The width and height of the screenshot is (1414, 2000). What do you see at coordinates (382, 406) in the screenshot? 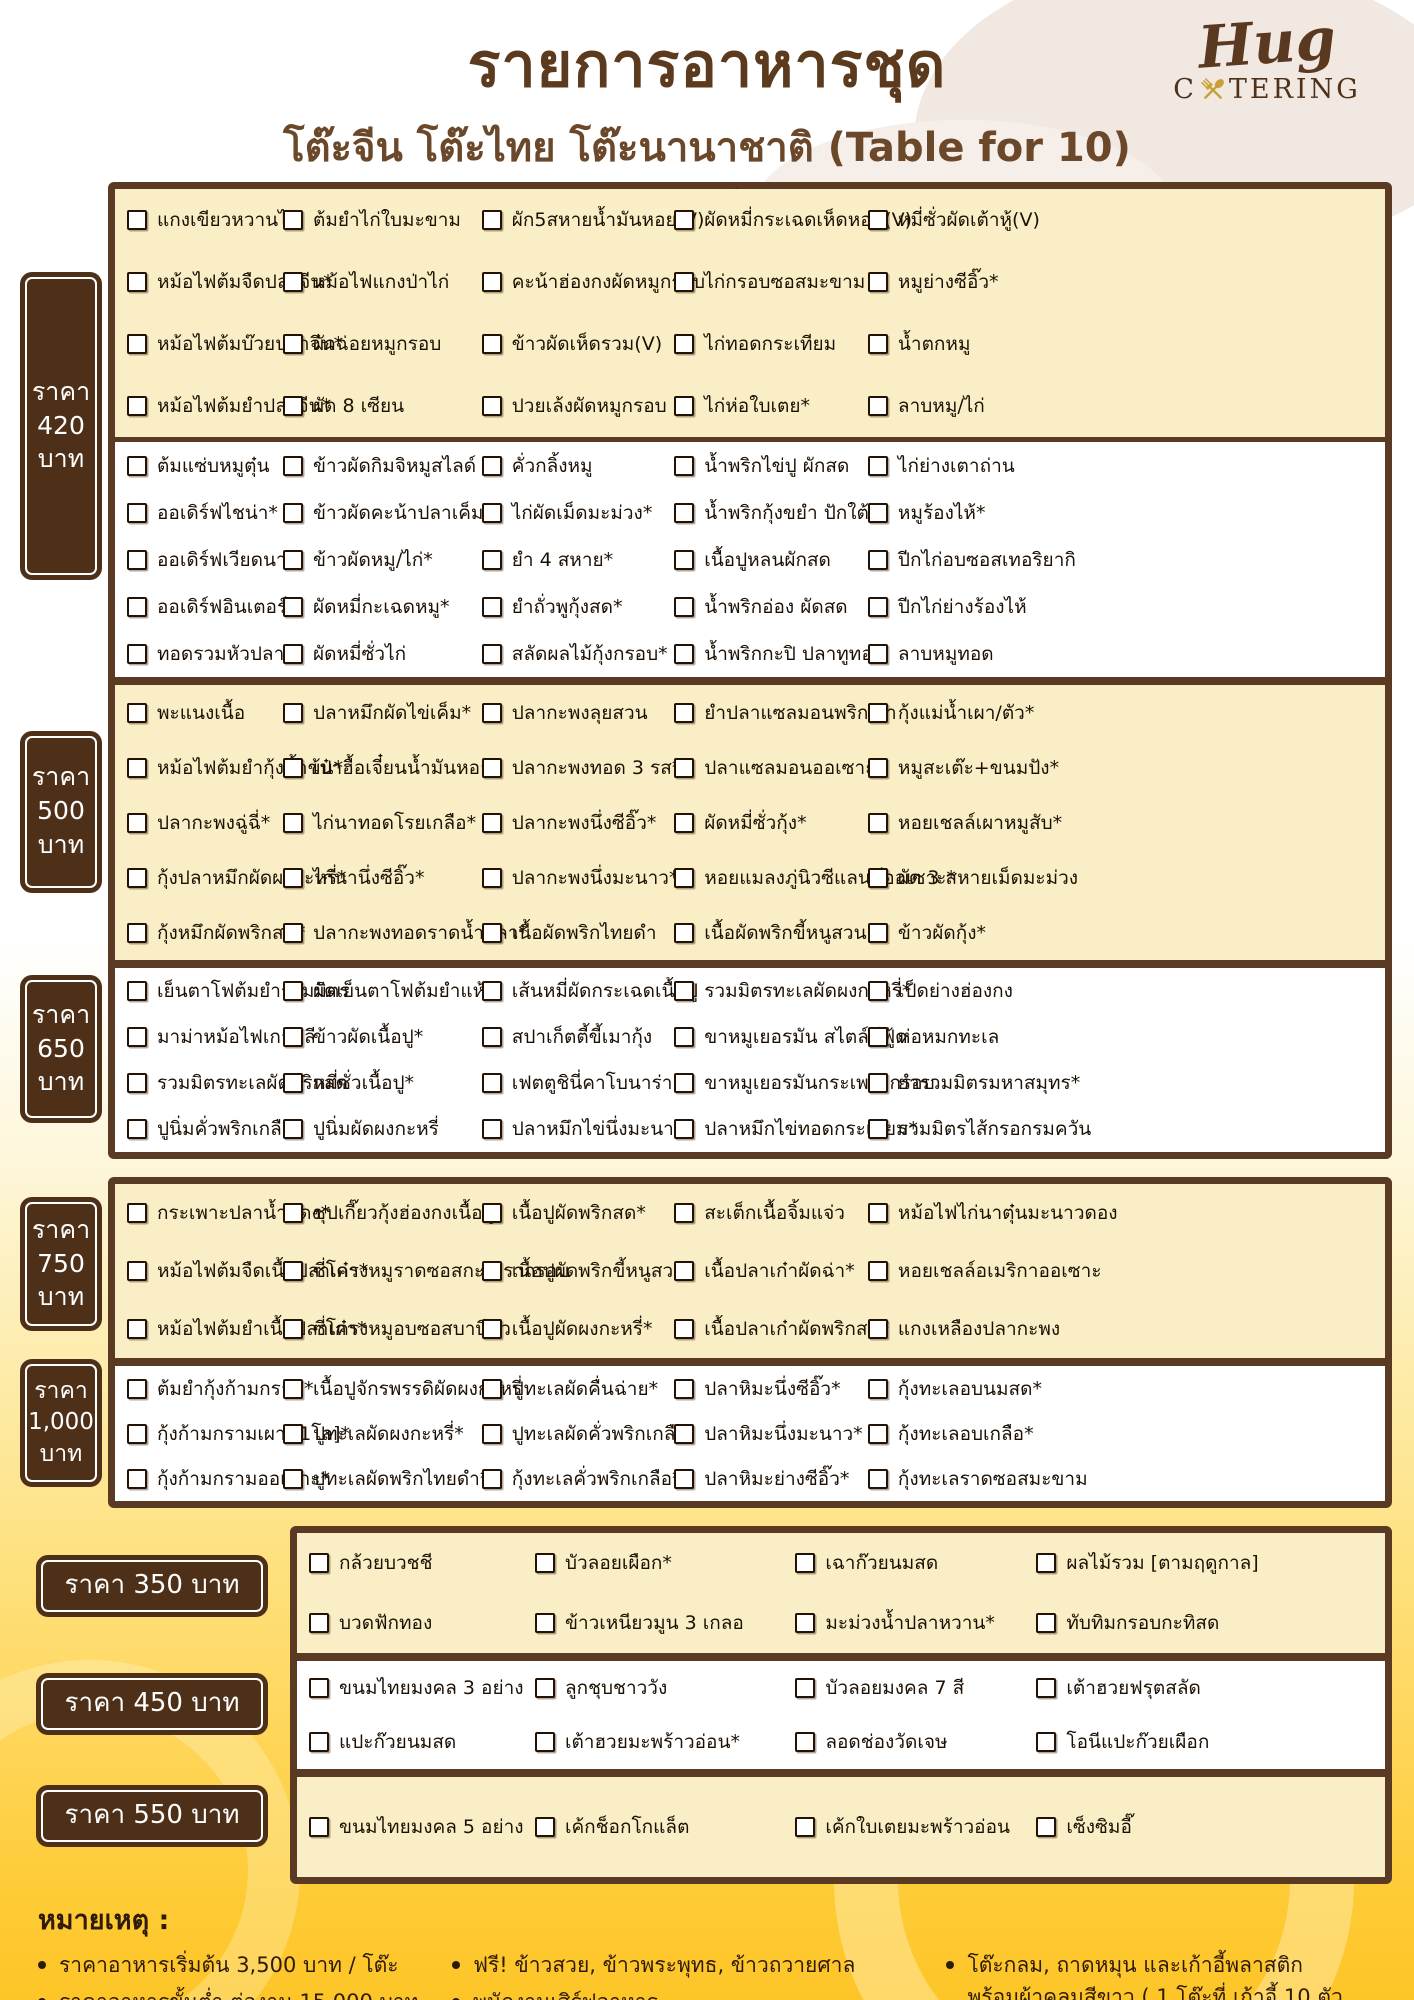
I see `menu-item: ผัด 8 เซียน` at bounding box center [382, 406].